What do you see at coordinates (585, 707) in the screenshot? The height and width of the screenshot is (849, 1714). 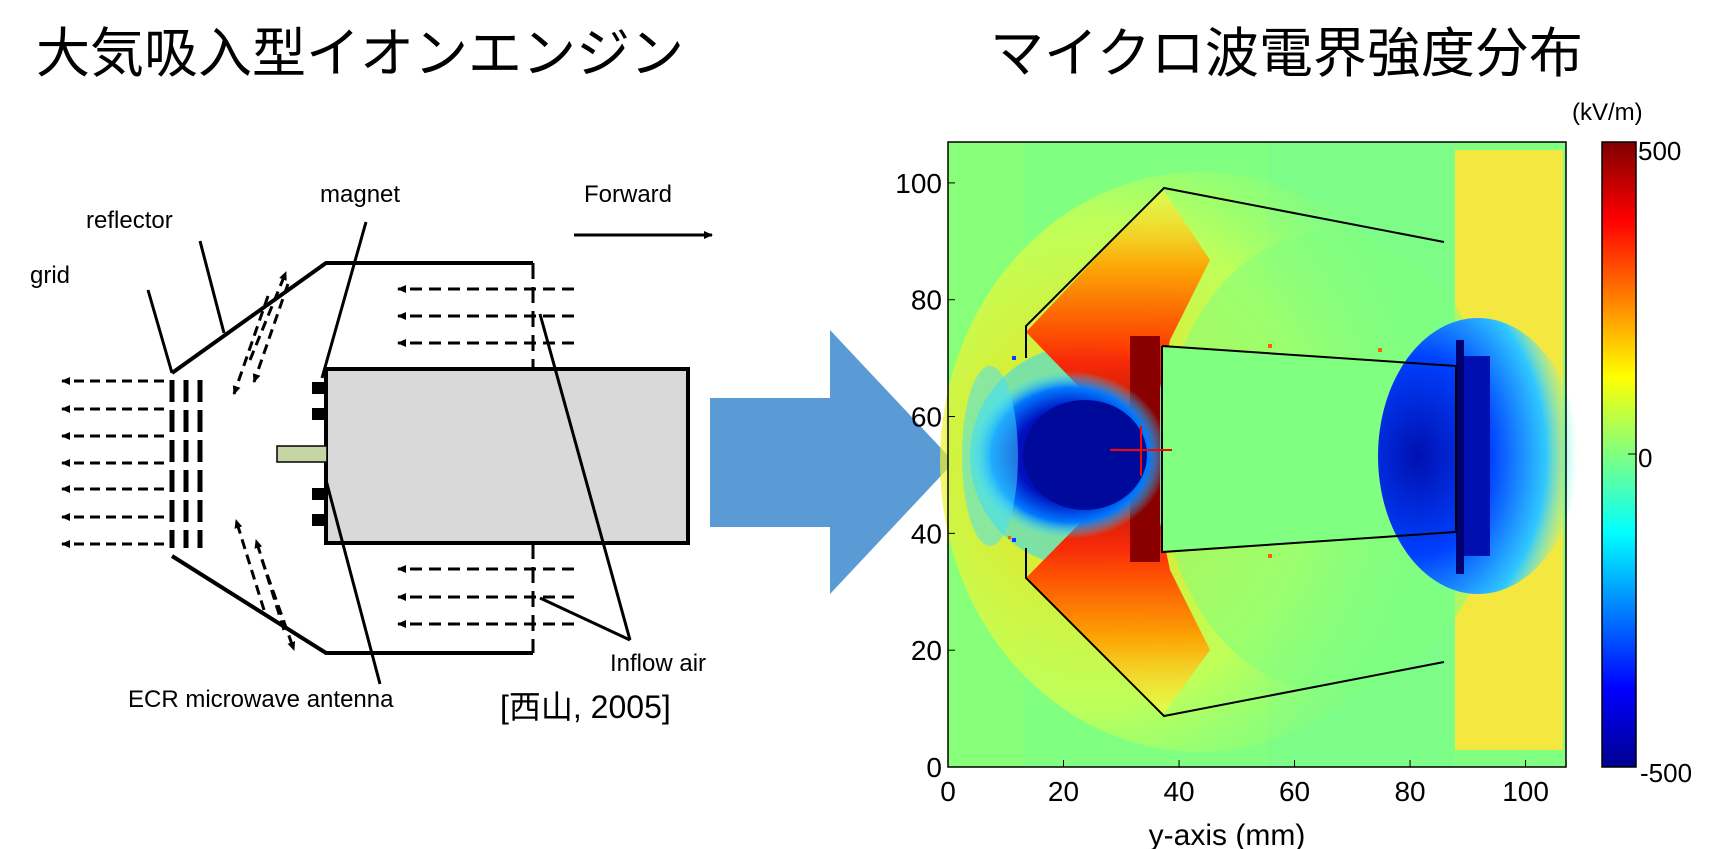 I see `citation: [西山, 2005]` at bounding box center [585, 707].